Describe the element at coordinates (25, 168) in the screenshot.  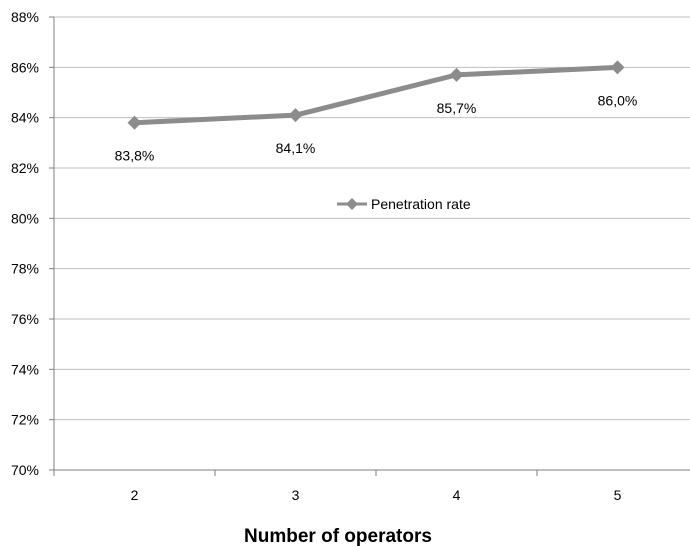
I see `y-tick-label: 82%` at that location.